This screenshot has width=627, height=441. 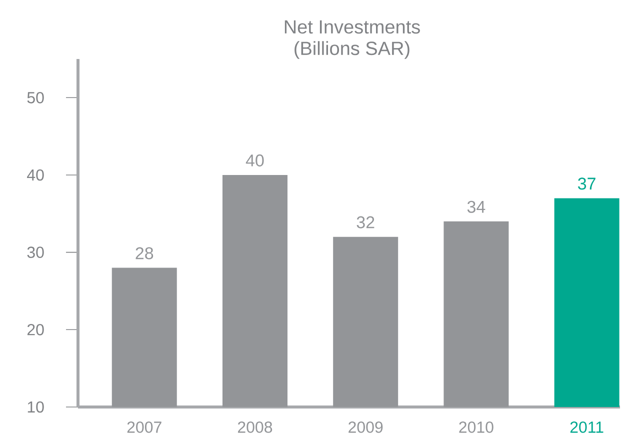 I want to click on x-tick-label: 2009, so click(x=365, y=427).